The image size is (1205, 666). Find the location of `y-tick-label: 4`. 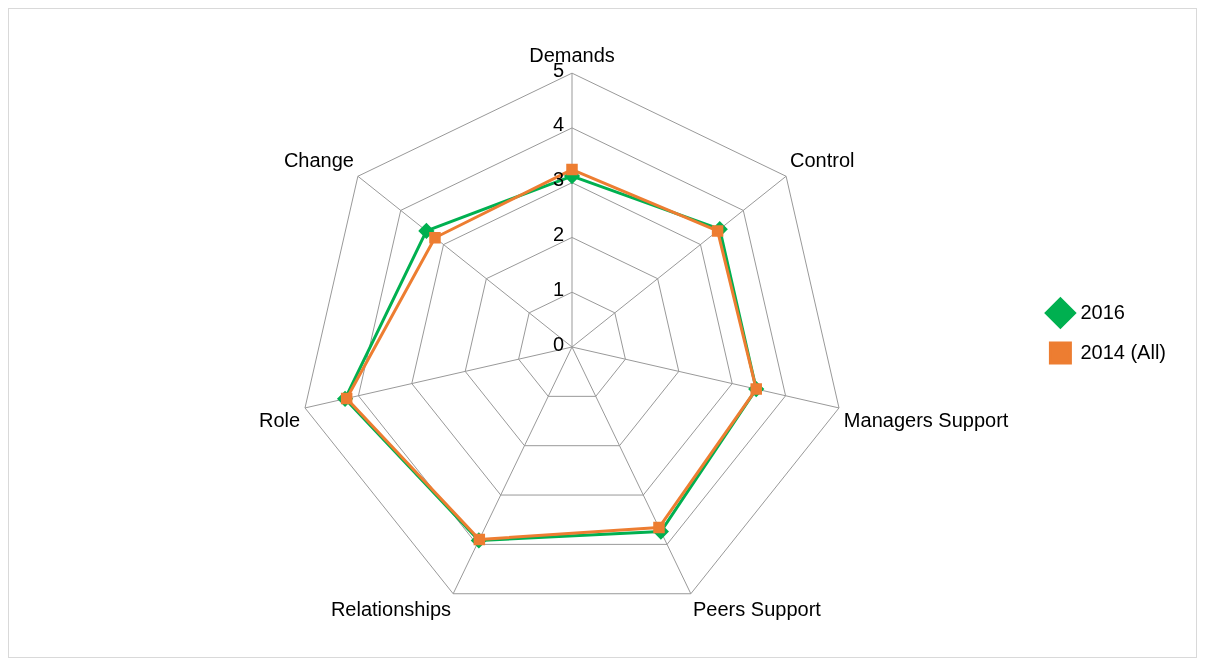

y-tick-label: 4 is located at coordinates (558, 124).